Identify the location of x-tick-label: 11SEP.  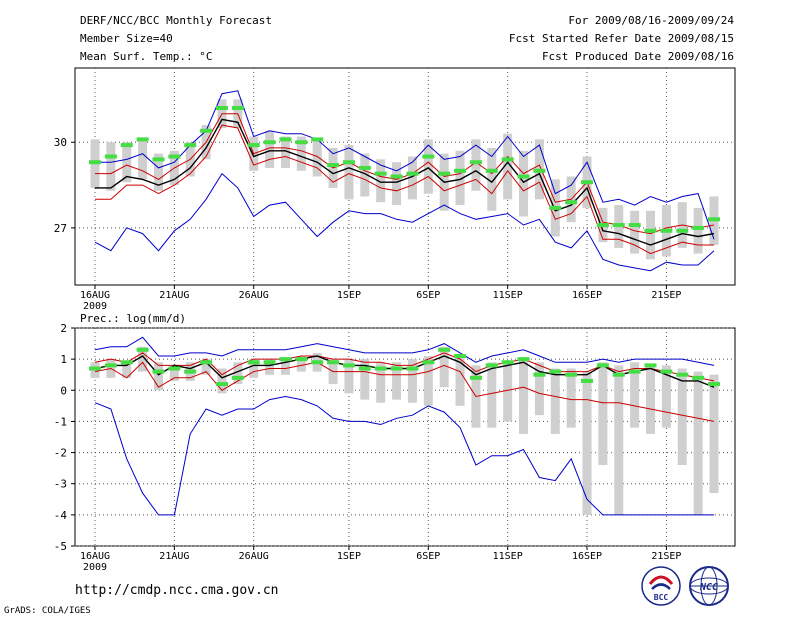
(508, 556).